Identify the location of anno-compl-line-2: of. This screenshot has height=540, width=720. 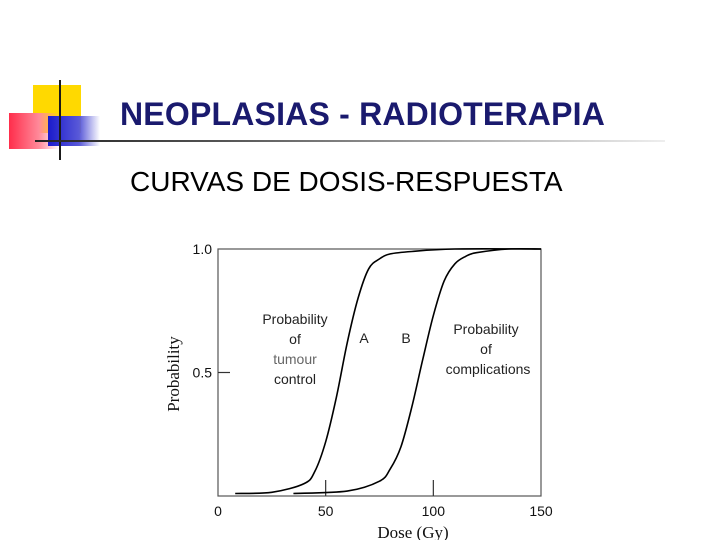
(486, 349).